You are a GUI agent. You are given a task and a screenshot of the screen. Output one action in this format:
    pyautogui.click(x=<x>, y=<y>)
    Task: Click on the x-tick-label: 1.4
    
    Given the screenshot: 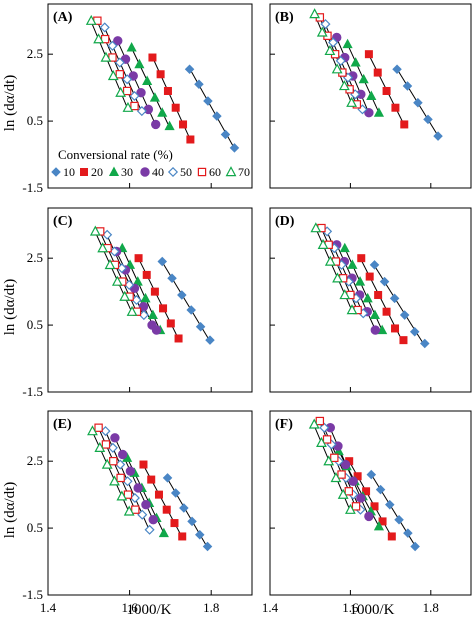 What is the action you would take?
    pyautogui.click(x=270, y=607)
    